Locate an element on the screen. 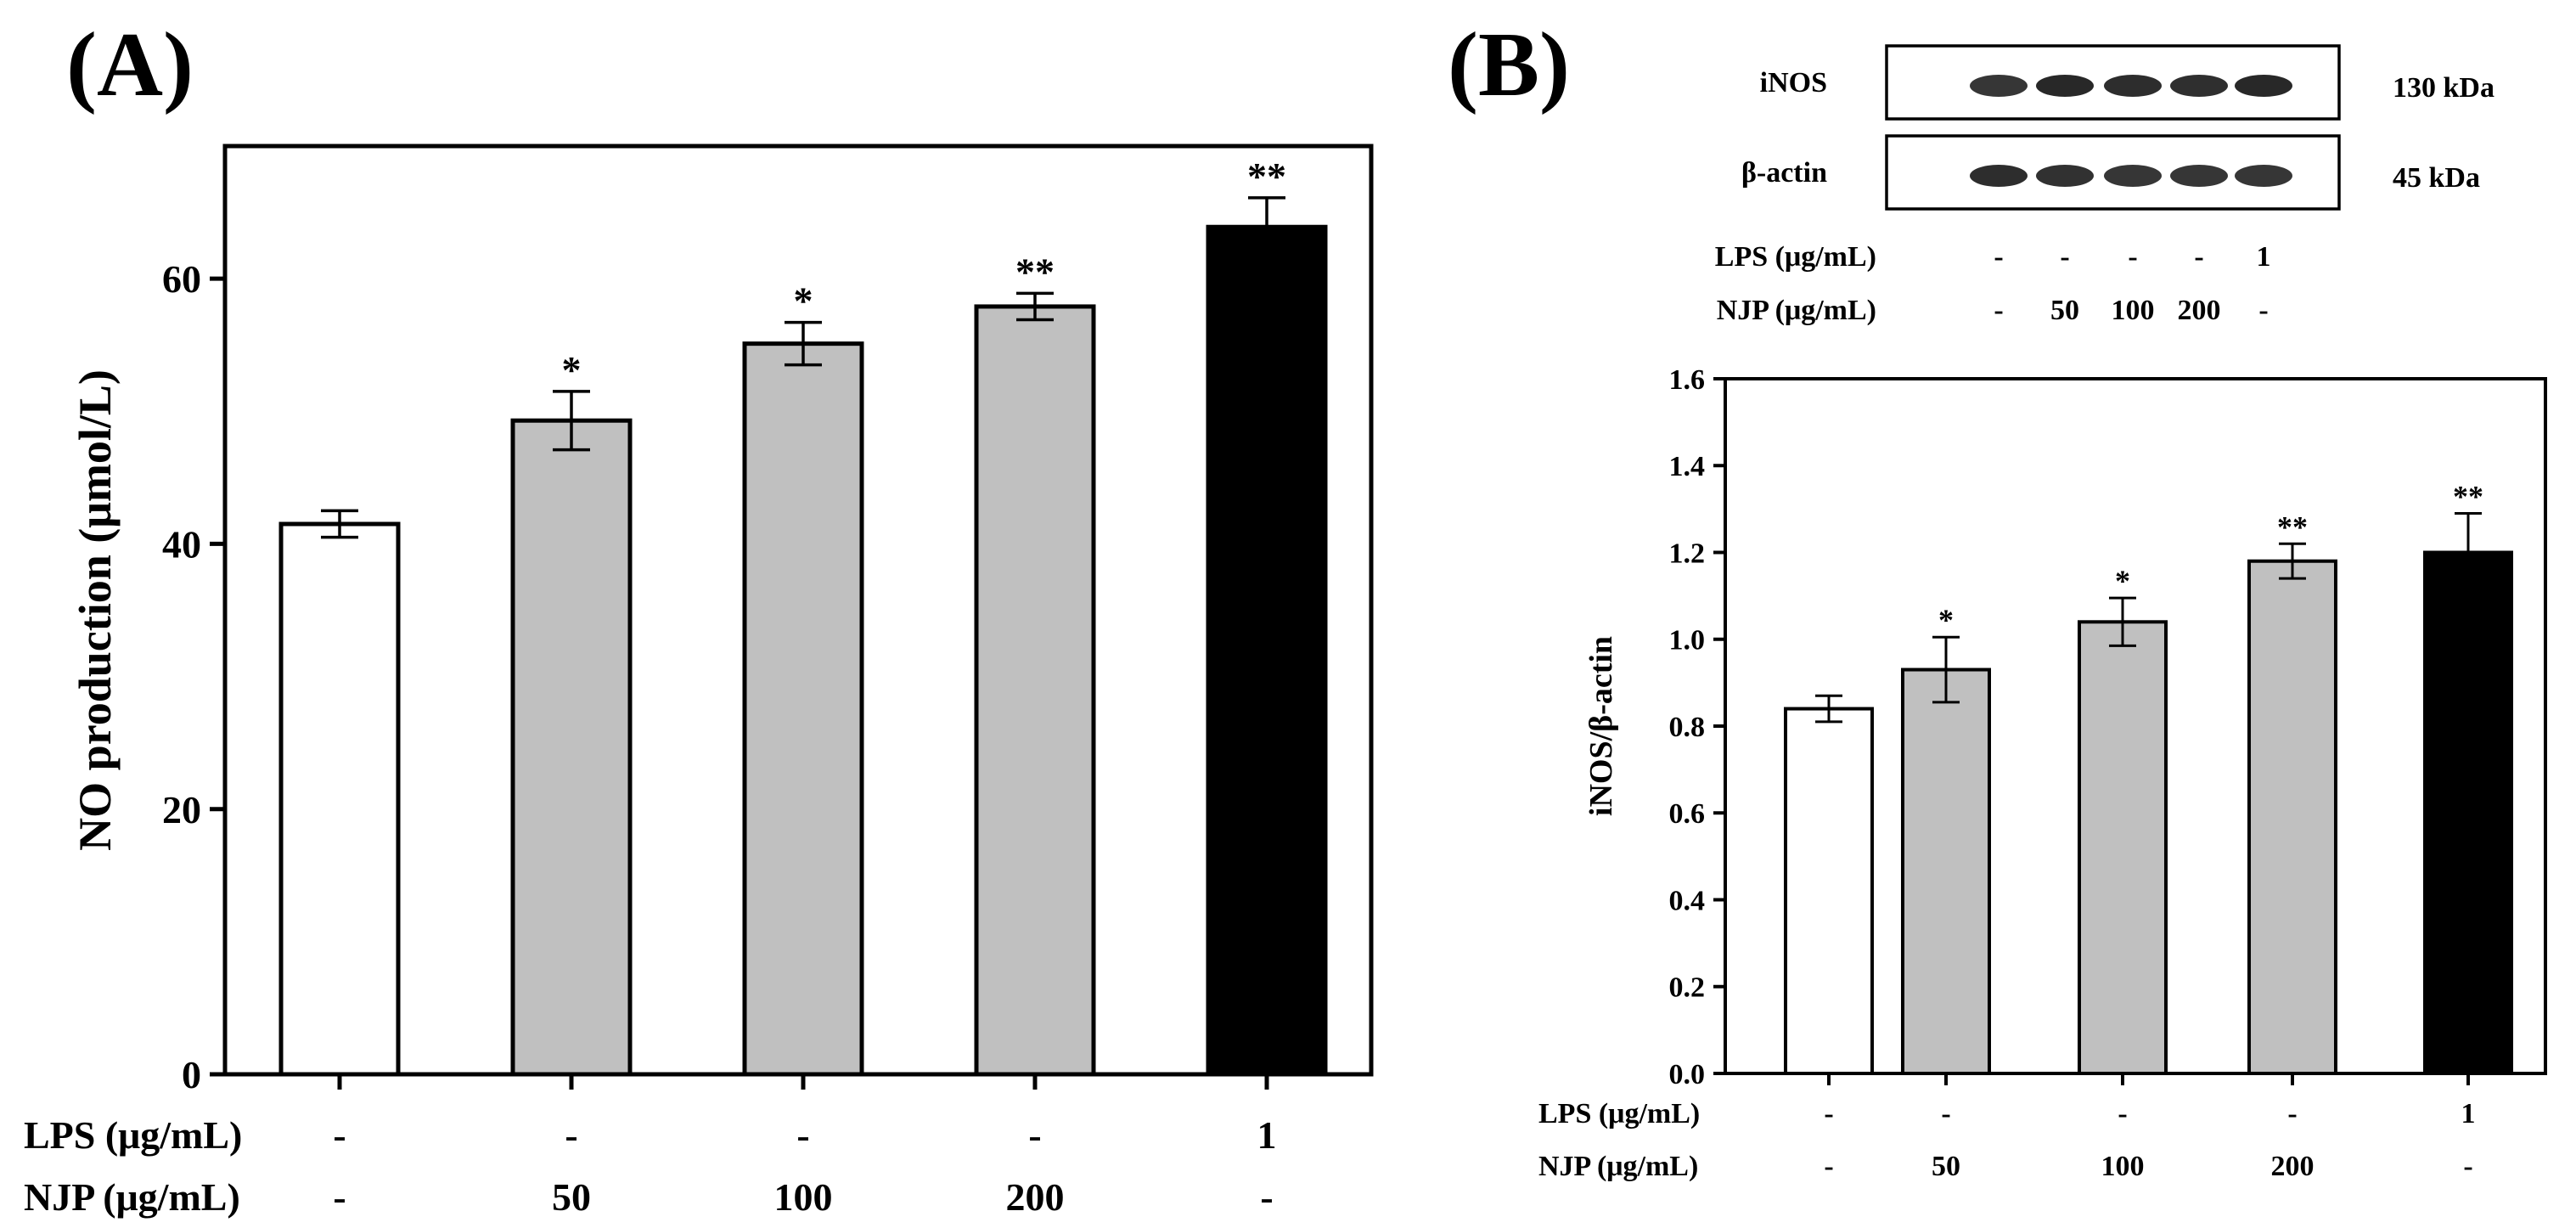  blot-treatment-label: LPS (μg/mL) is located at coordinates (1795, 257).